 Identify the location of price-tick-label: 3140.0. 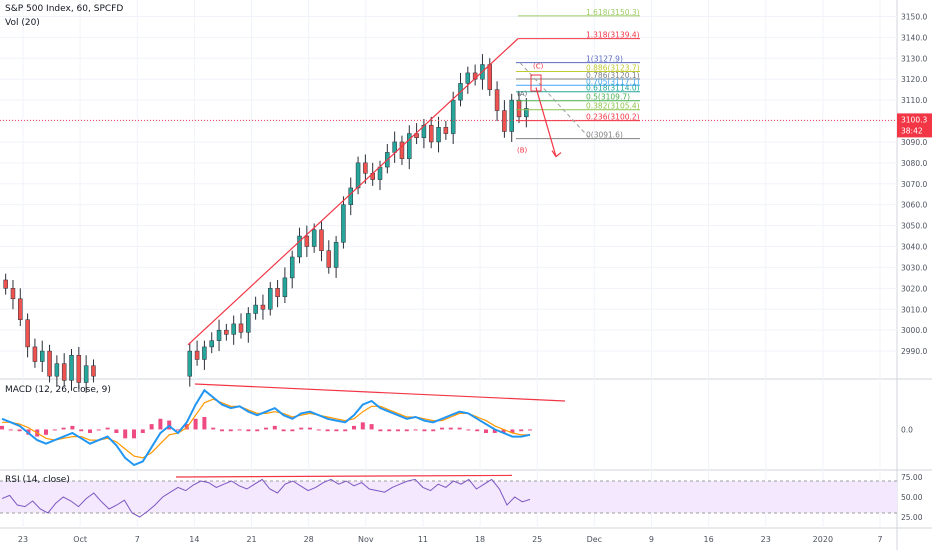
(914, 37).